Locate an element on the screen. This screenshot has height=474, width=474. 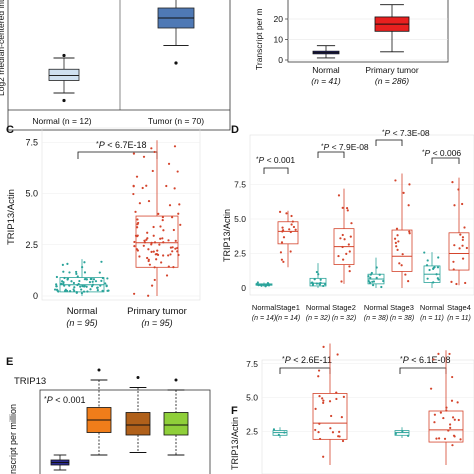
panel-a-box-normal is located at coordinates (64, 78).